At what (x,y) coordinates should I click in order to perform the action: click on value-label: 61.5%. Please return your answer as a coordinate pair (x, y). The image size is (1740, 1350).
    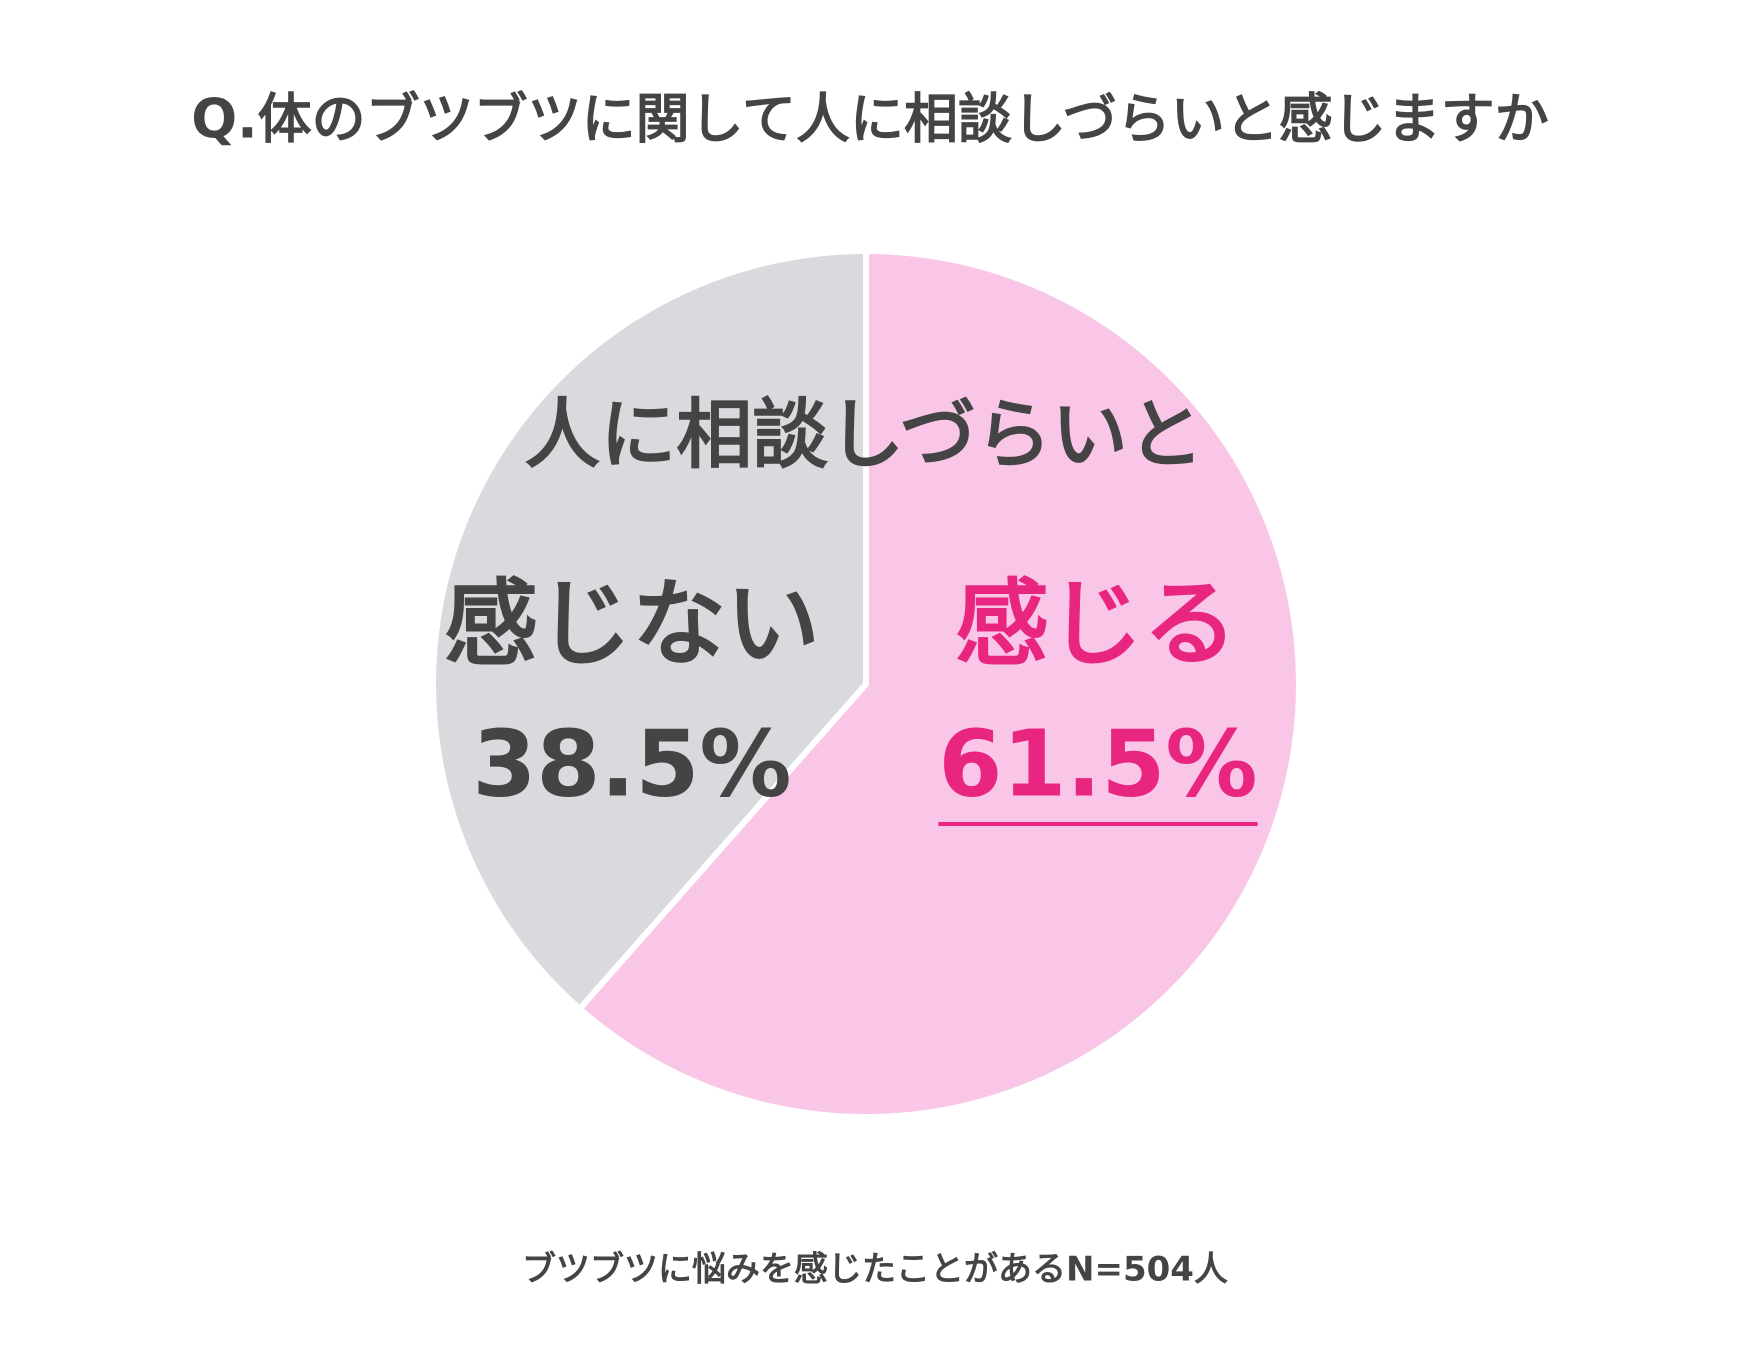
    Looking at the image, I should click on (1097, 763).